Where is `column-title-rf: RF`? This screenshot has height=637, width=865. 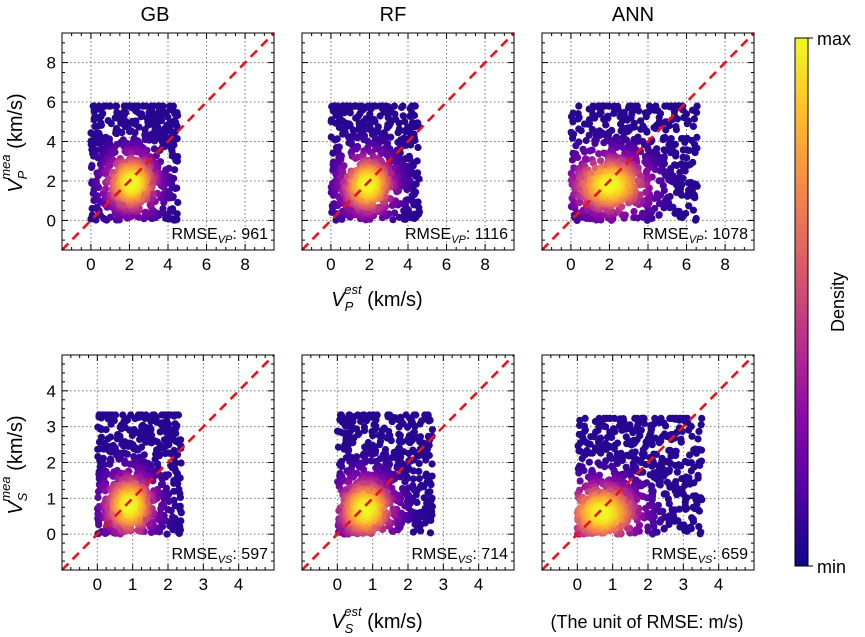
column-title-rf: RF is located at coordinates (393, 15).